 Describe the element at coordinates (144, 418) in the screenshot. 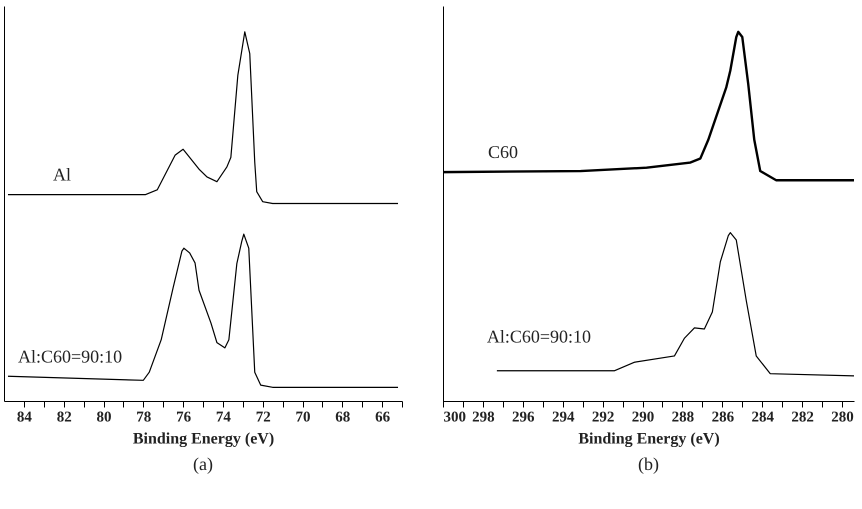

I see `x-tick-label: 78` at that location.